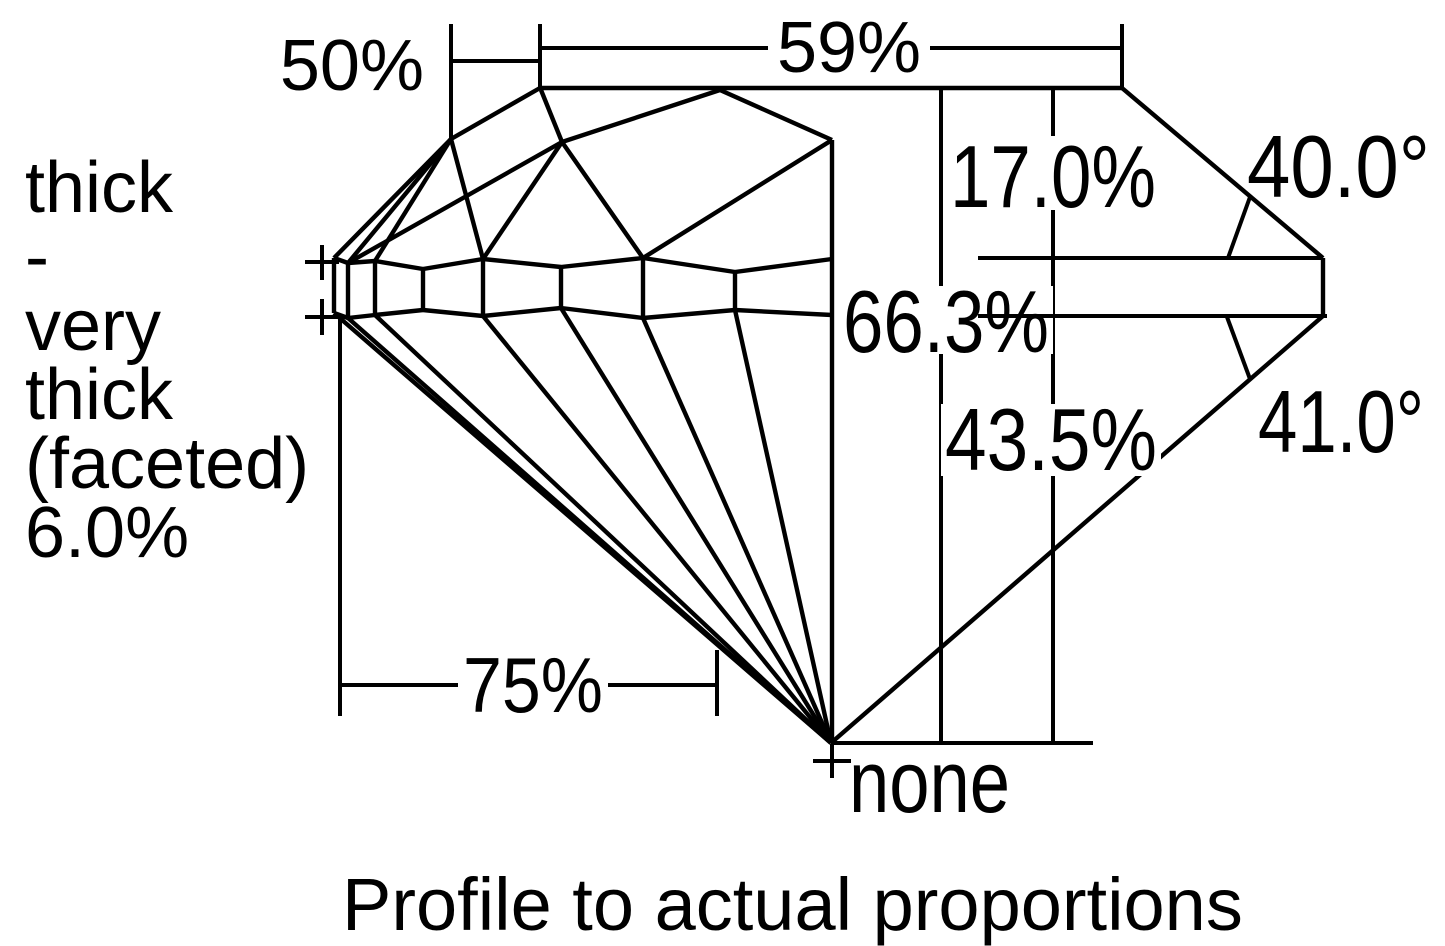 This screenshot has width=1445, height=946. Describe the element at coordinates (99, 188) in the screenshot. I see `label-girdle-note-1: thick` at that location.